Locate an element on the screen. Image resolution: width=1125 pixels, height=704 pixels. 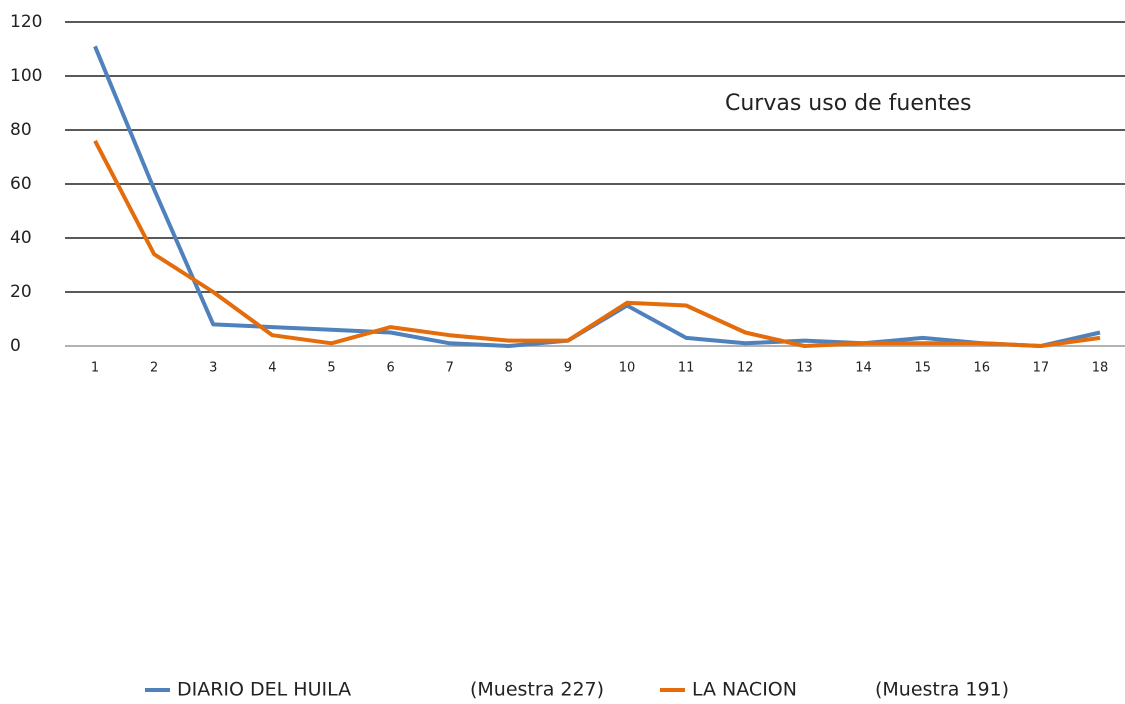
x-tick-label: 5 is located at coordinates (331, 368).